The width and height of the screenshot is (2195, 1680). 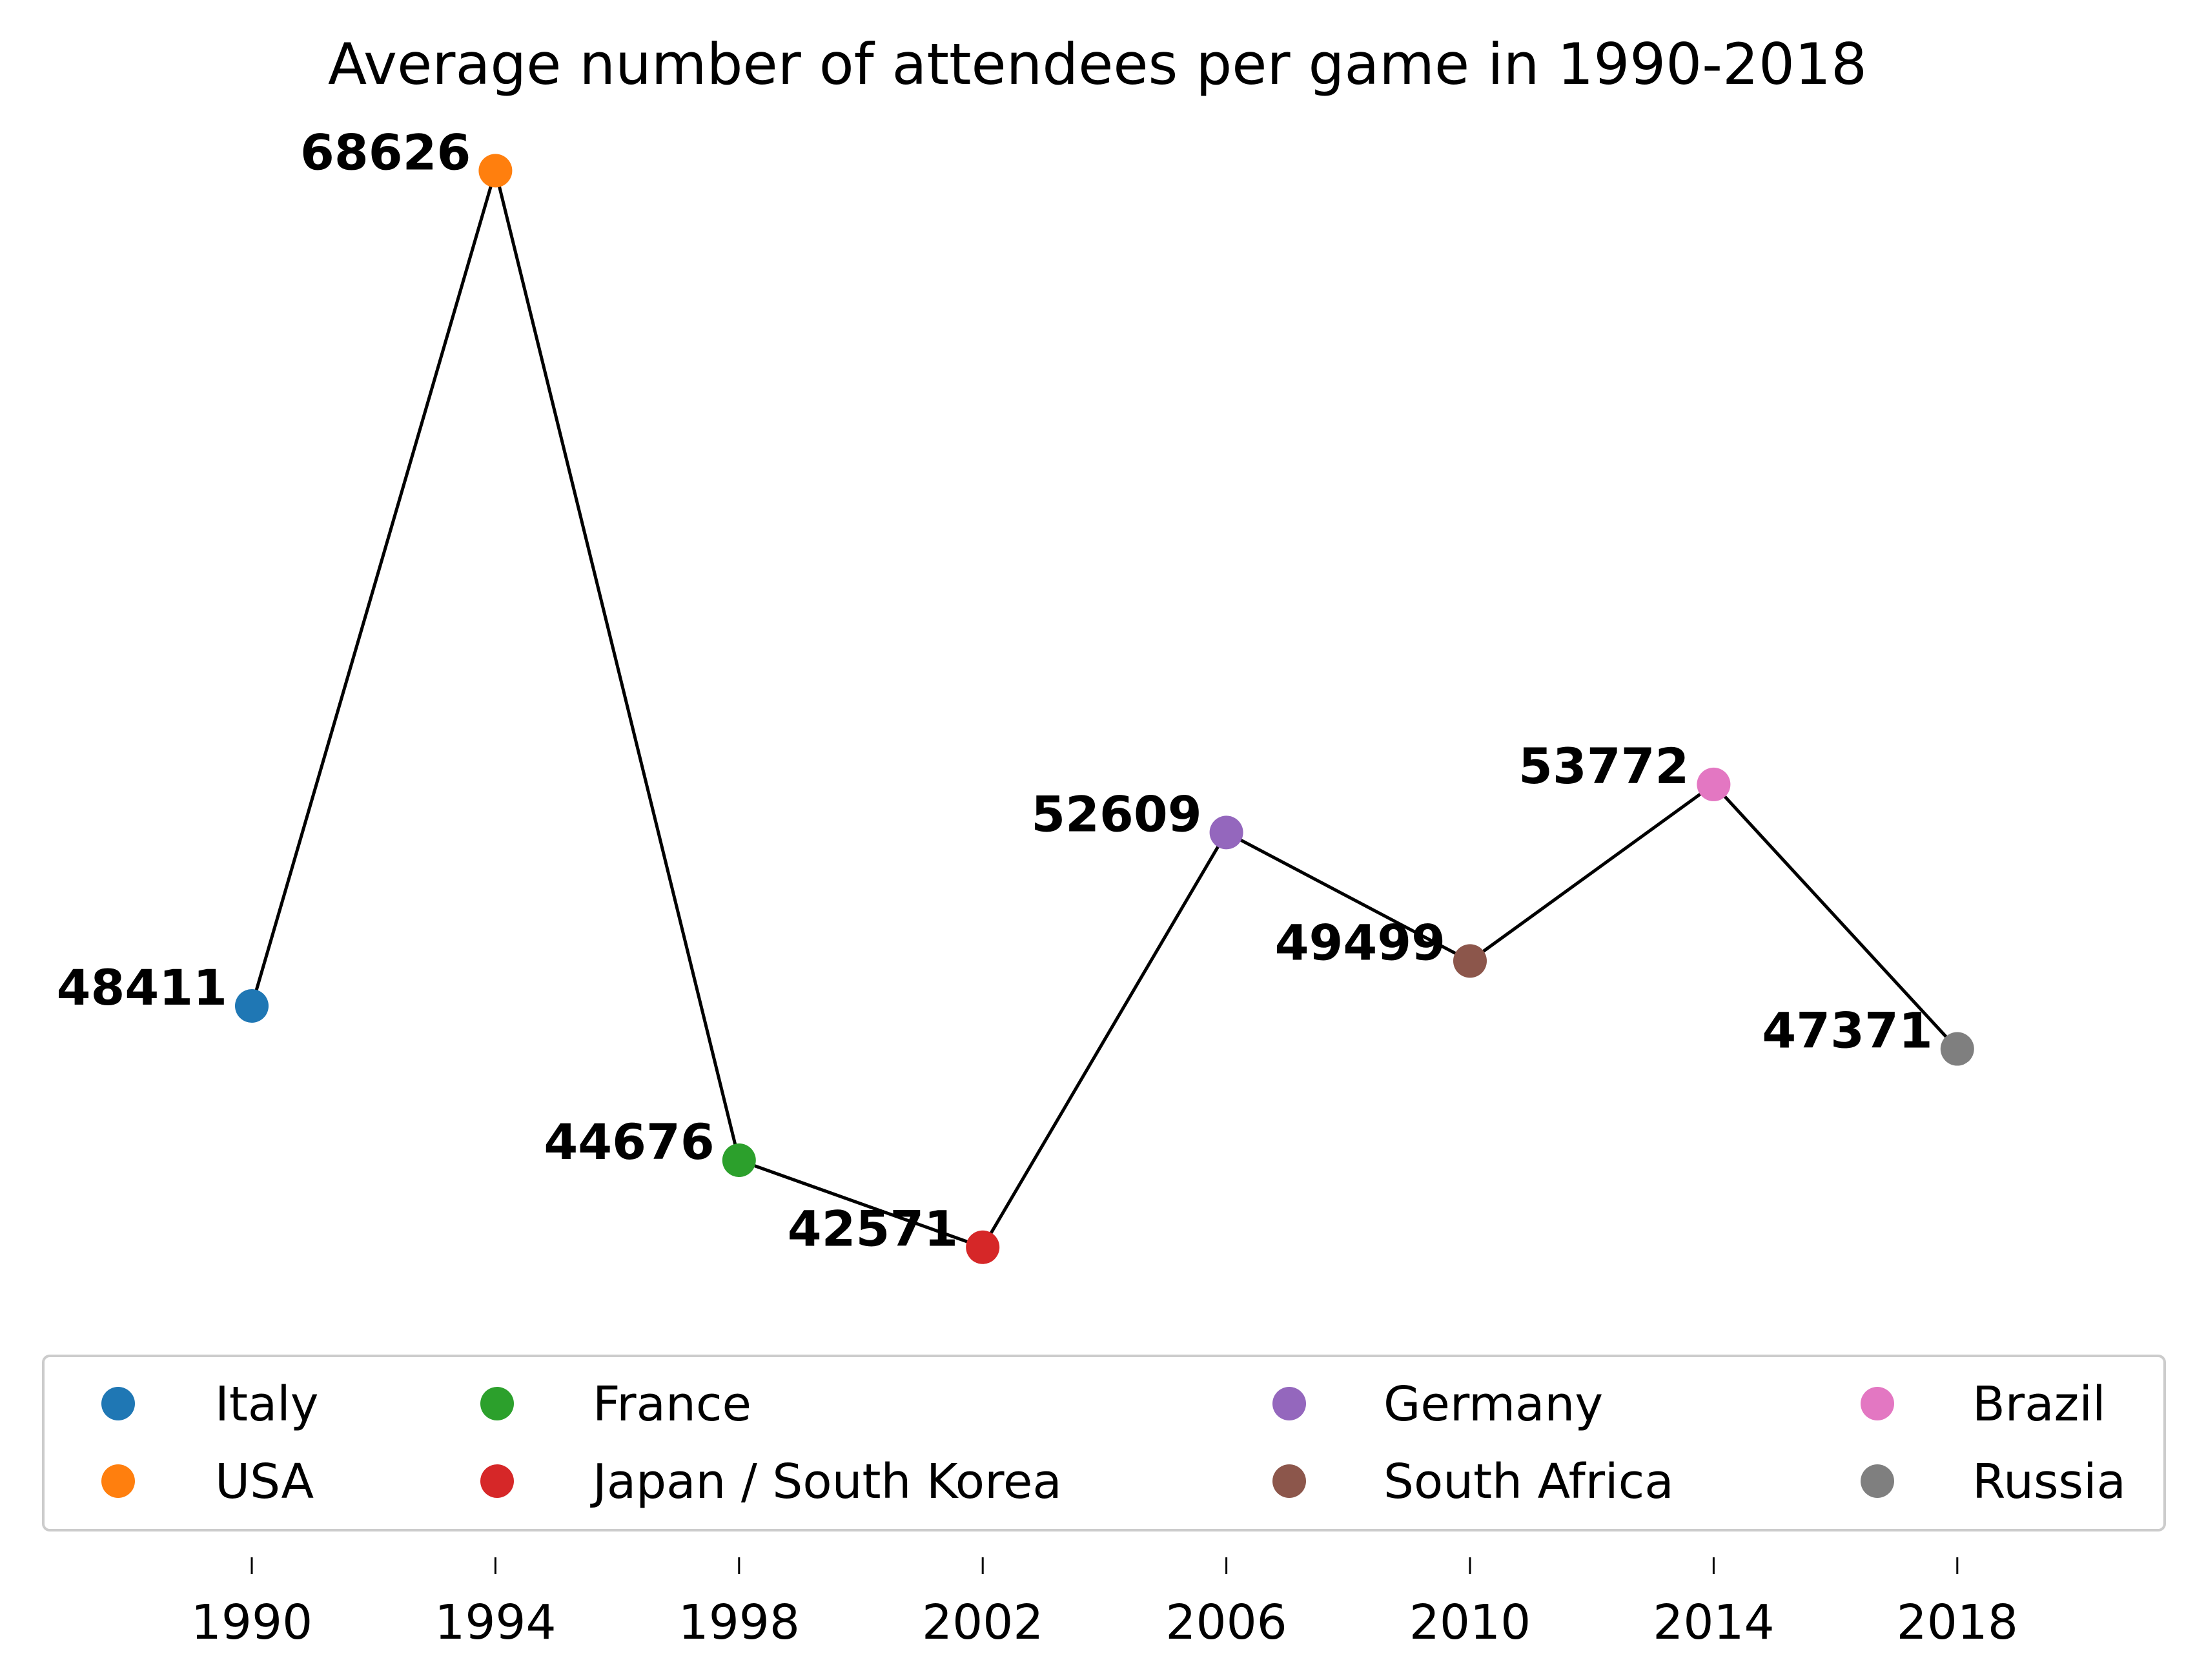 What do you see at coordinates (1529, 1482) in the screenshot?
I see `legend-label: South Africa` at bounding box center [1529, 1482].